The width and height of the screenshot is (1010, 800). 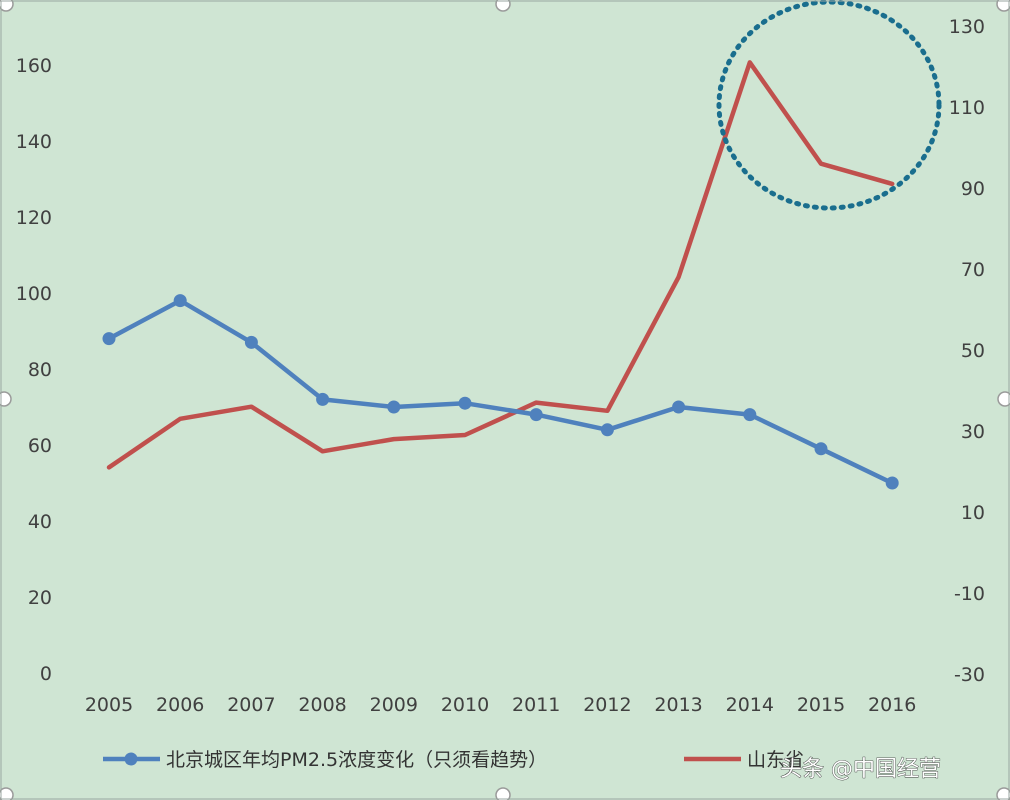 I want to click on legend-label-beijing-pm25: 北京城区年均PM2.5浓度变化（只须看趋势）, so click(x=356, y=760).